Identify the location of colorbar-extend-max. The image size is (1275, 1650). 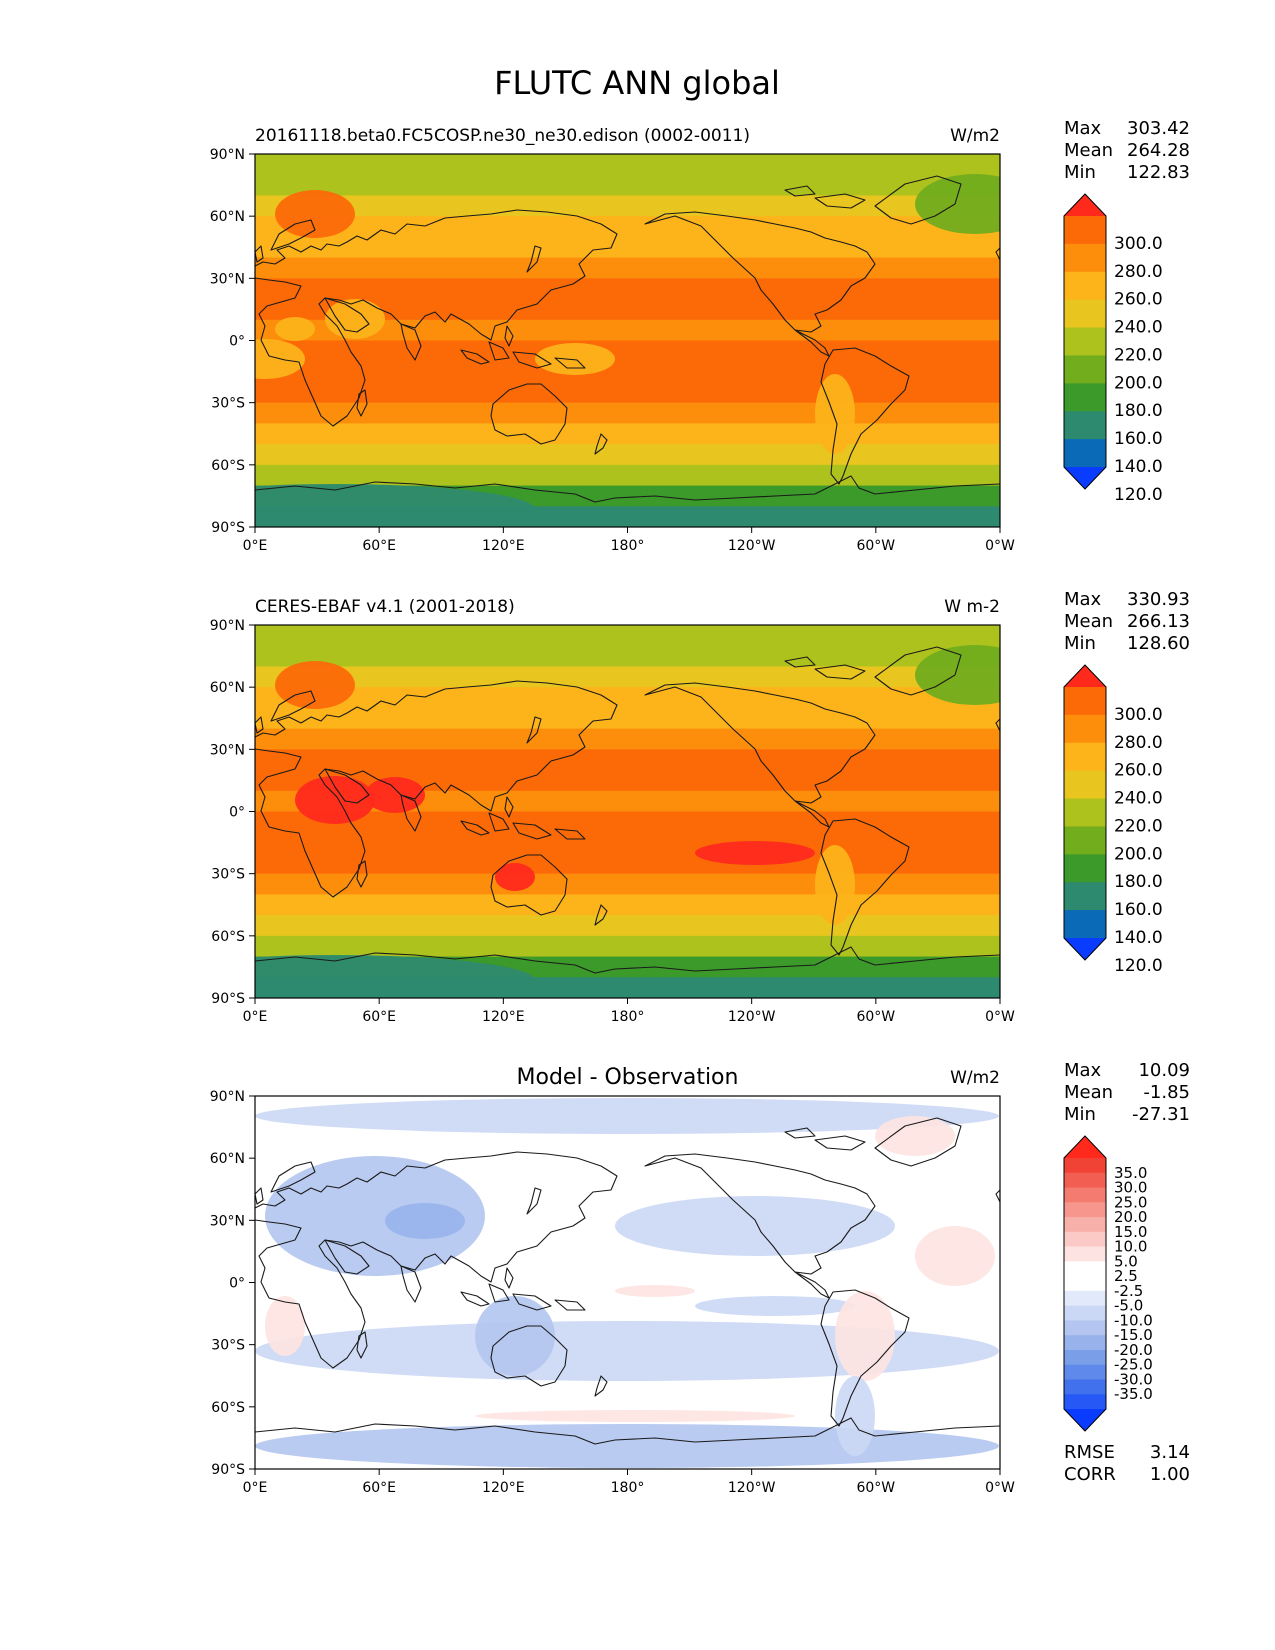
(1085, 676).